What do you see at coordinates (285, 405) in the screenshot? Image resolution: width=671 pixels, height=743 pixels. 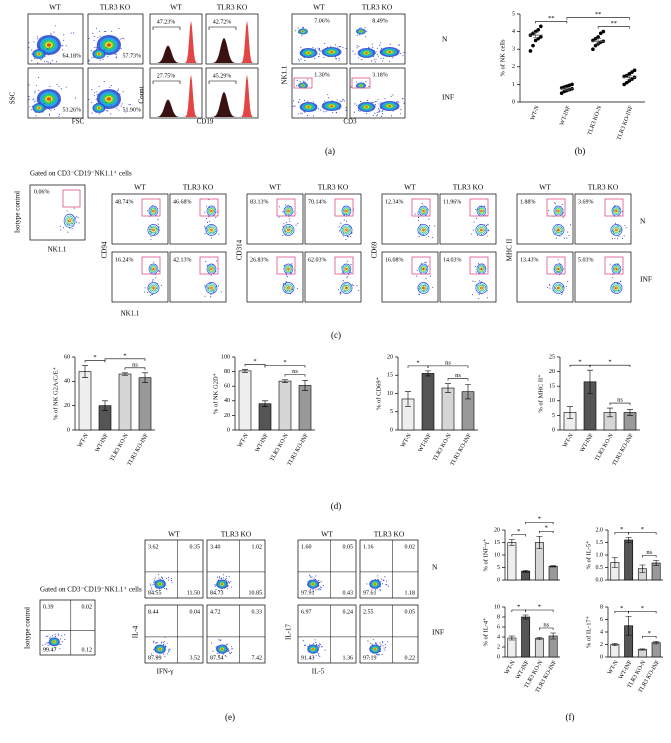 I see `bar` at bounding box center [285, 405].